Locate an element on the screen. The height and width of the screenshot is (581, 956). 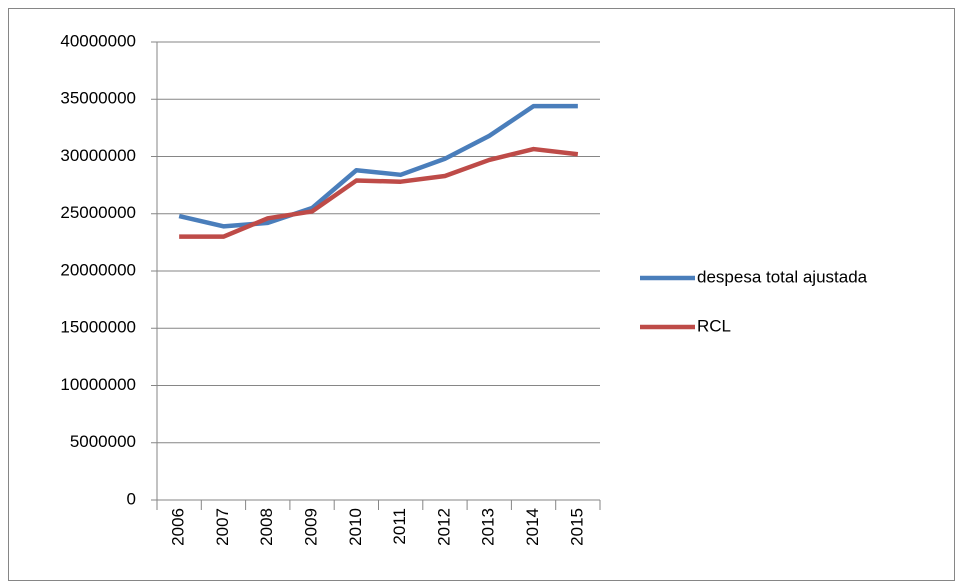
y-tick-label: 5000000 is located at coordinates (103, 441).